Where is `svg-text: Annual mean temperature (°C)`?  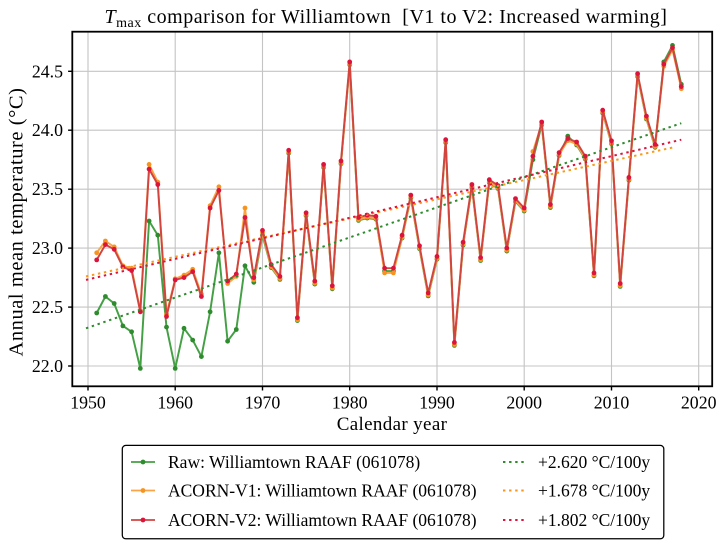
svg-text: Annual mean temperature (°C) is located at coordinates (17, 222).